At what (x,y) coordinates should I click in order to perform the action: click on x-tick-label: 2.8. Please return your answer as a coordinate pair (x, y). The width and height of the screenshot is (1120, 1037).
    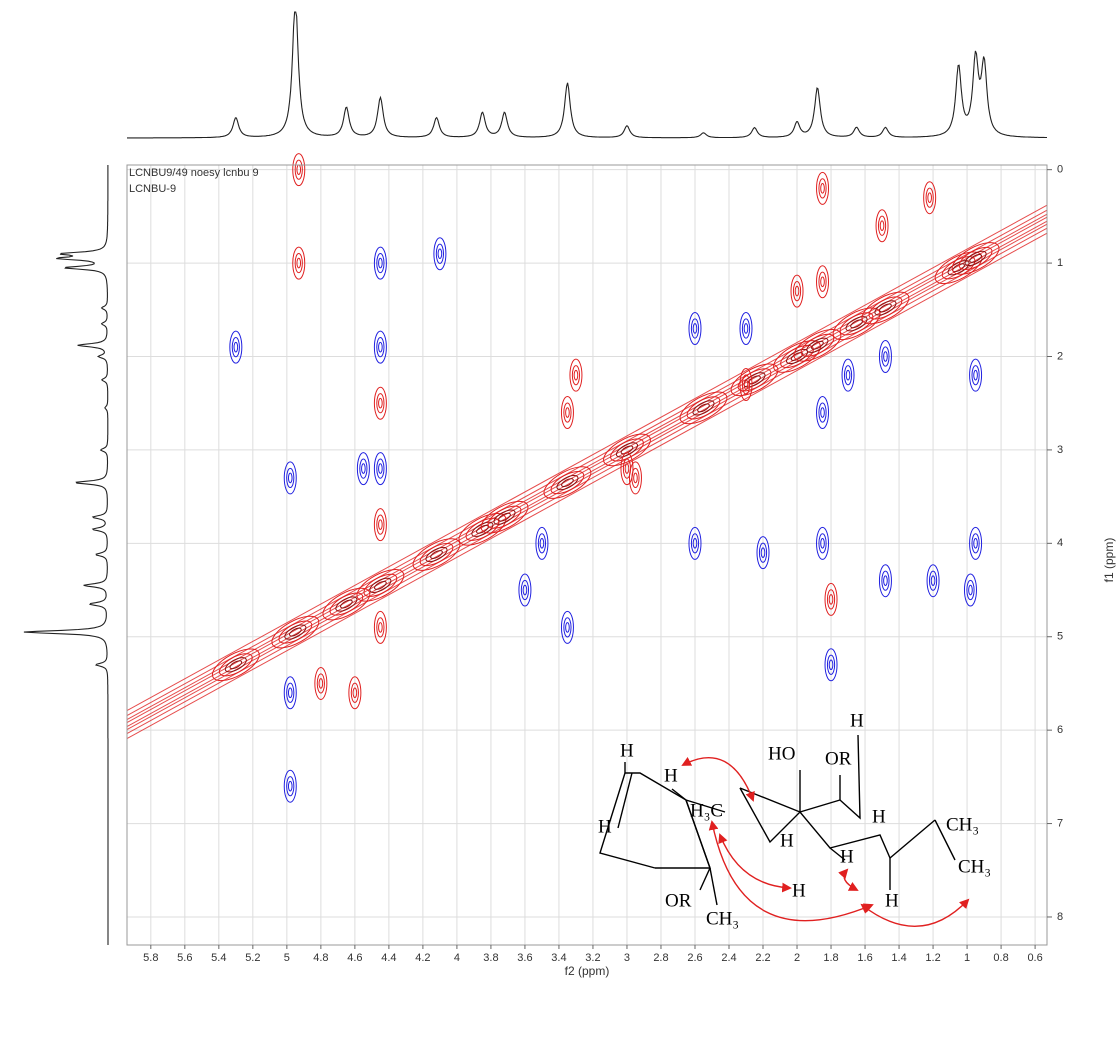
    Looking at the image, I should click on (660, 958).